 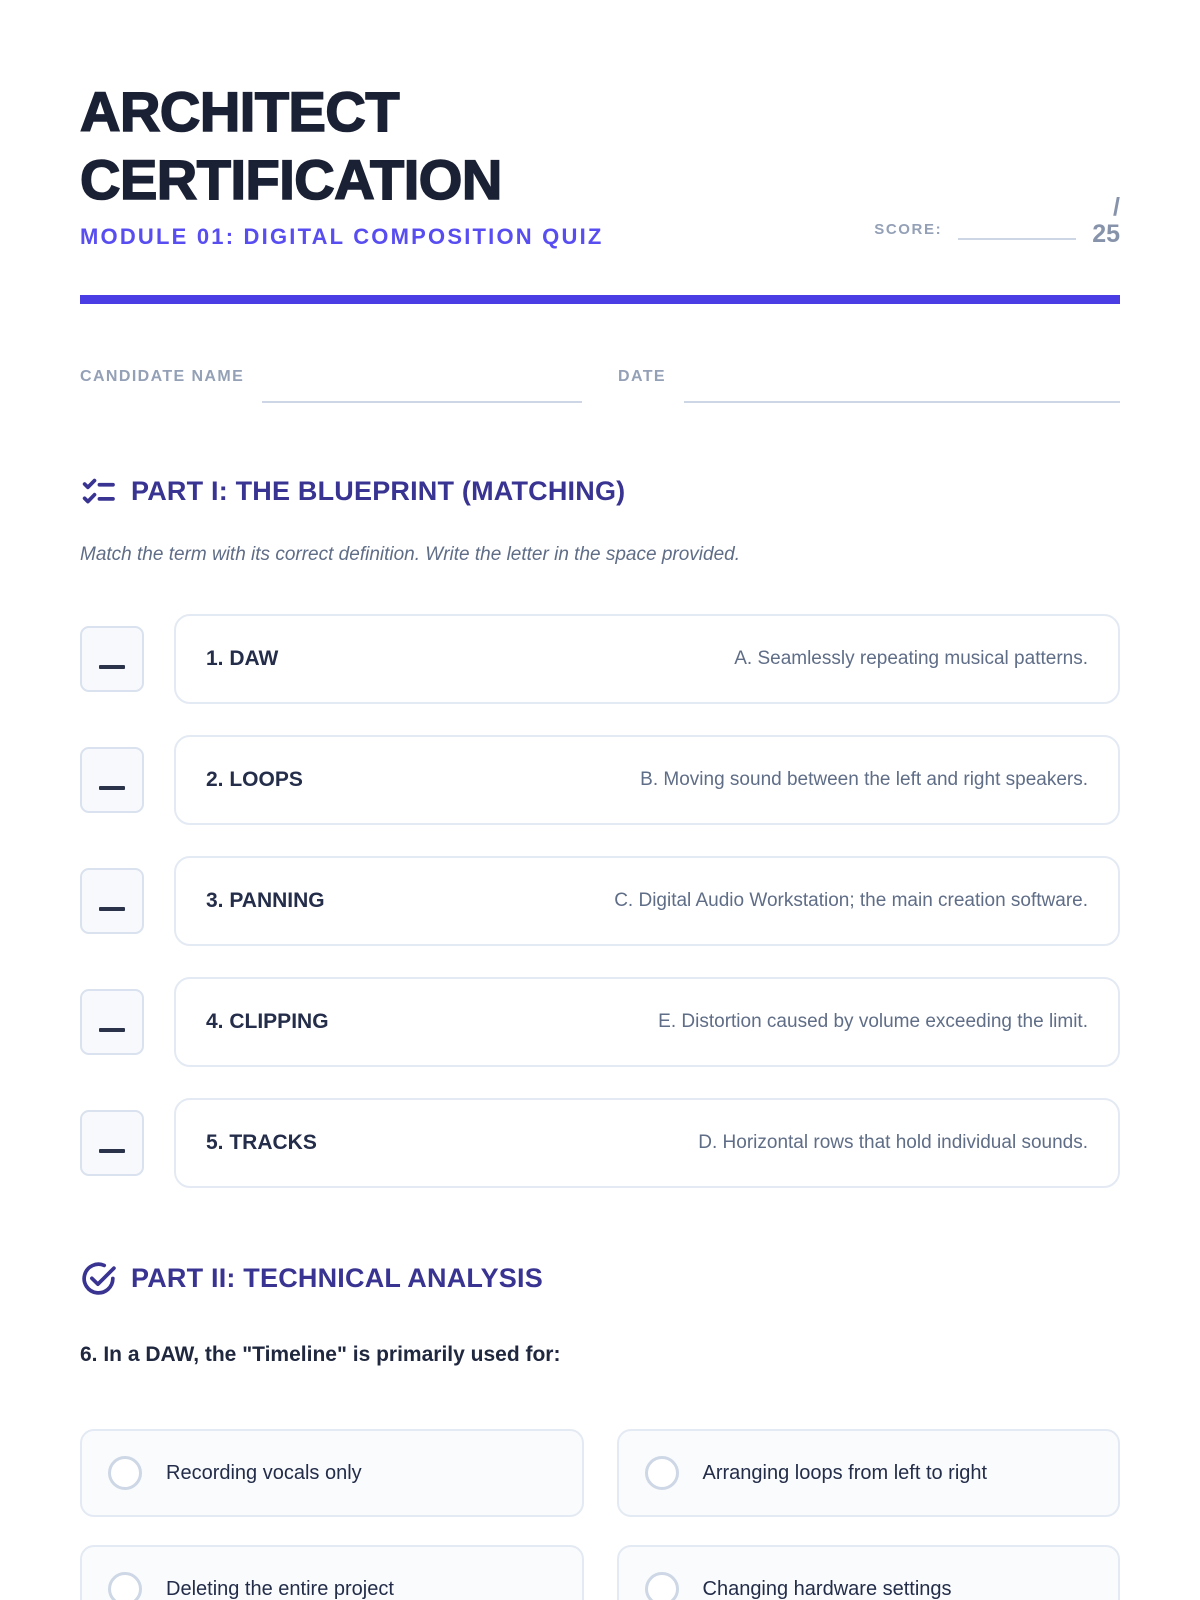 What do you see at coordinates (600, 385) in the screenshot?
I see `candidate-fields: CANDIDATE NAME DATE` at bounding box center [600, 385].